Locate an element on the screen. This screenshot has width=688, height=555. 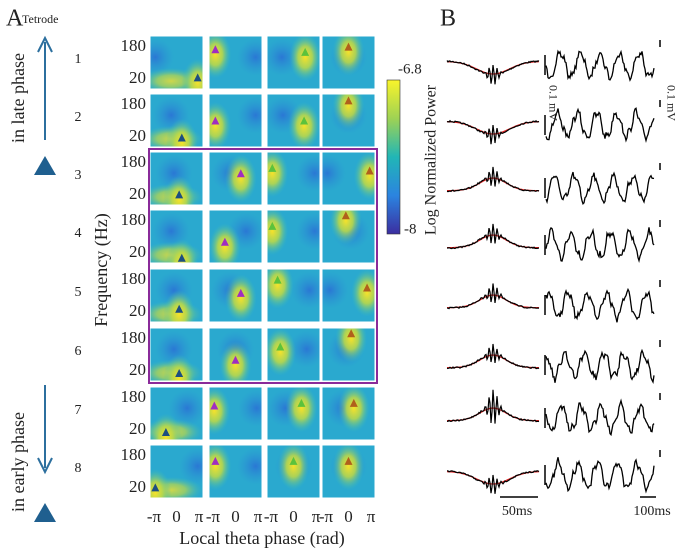
tetrode-number: 2 is located at coordinates (78, 117).